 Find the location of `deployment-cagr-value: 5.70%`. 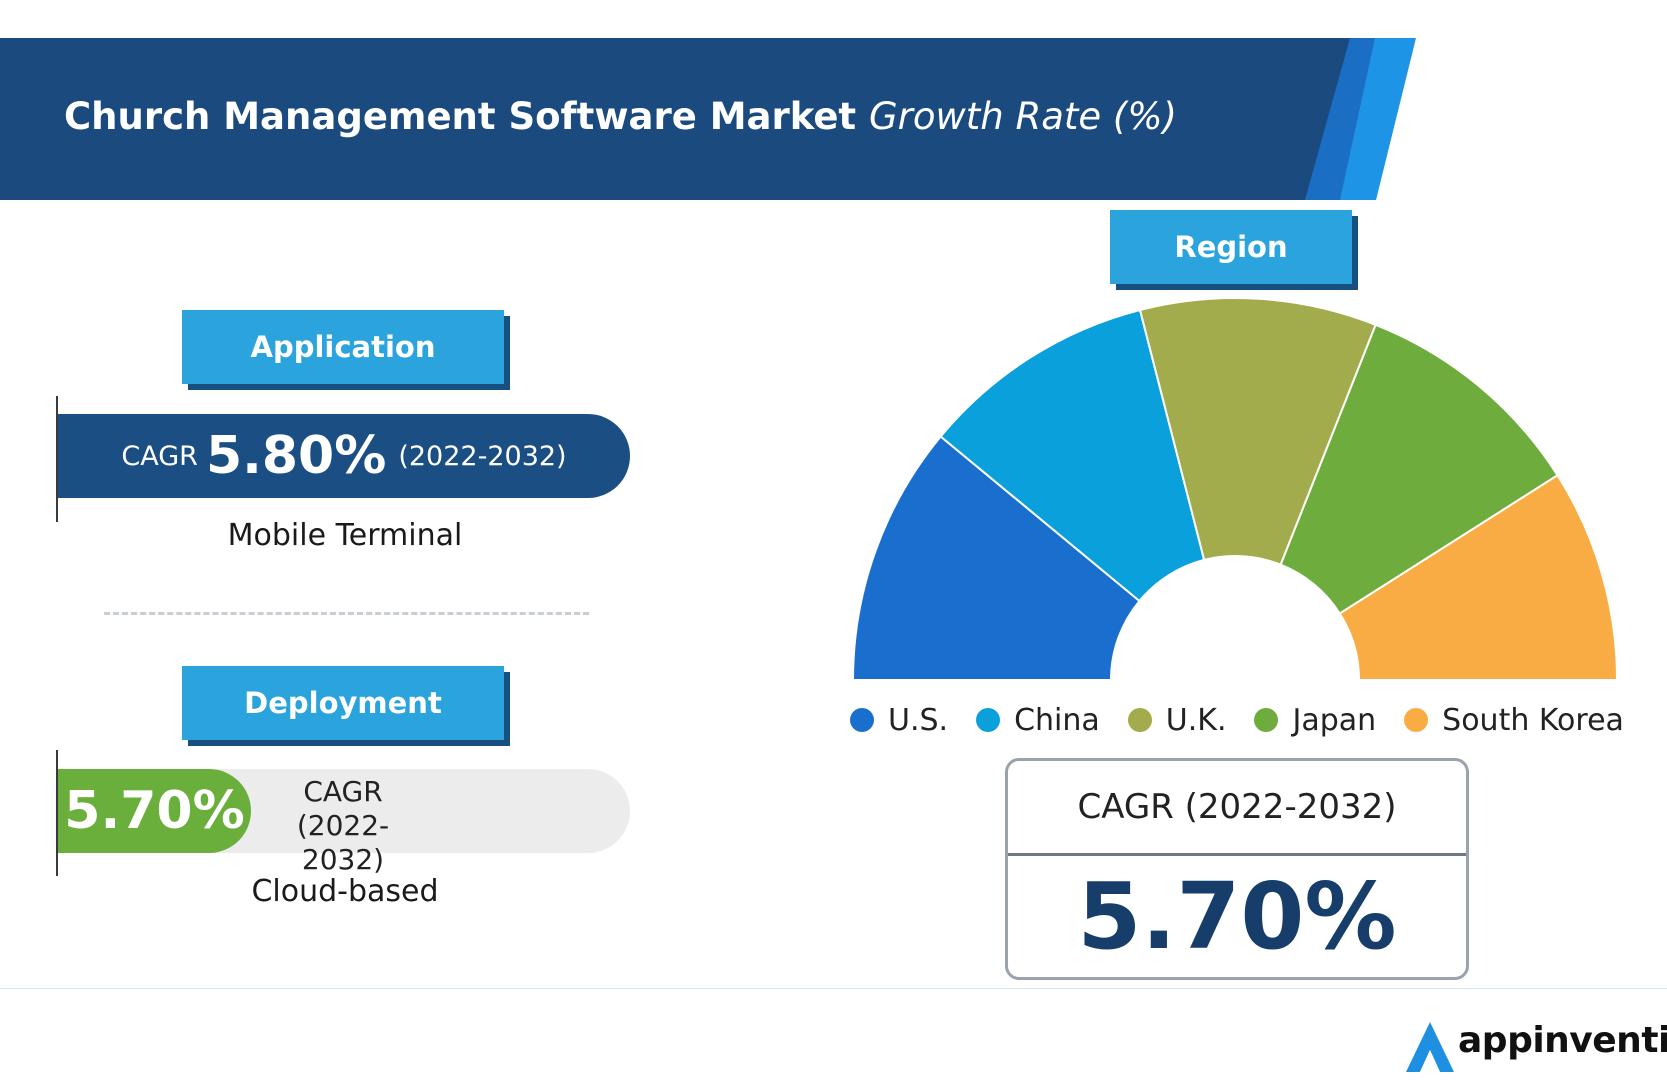

deployment-cagr-value: 5.70% is located at coordinates (154, 811).